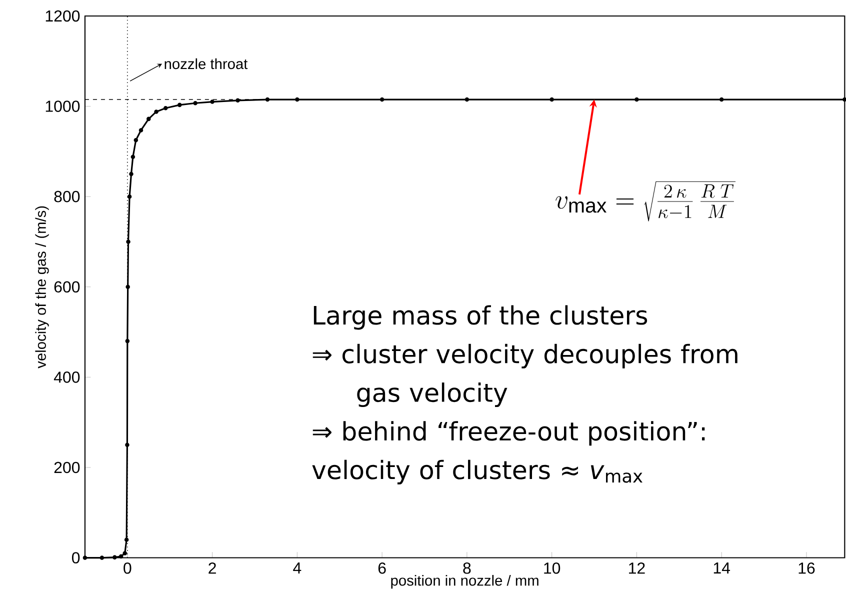  What do you see at coordinates (481, 317) in the screenshot?
I see `annotation: Large mass of the clusters` at bounding box center [481, 317].